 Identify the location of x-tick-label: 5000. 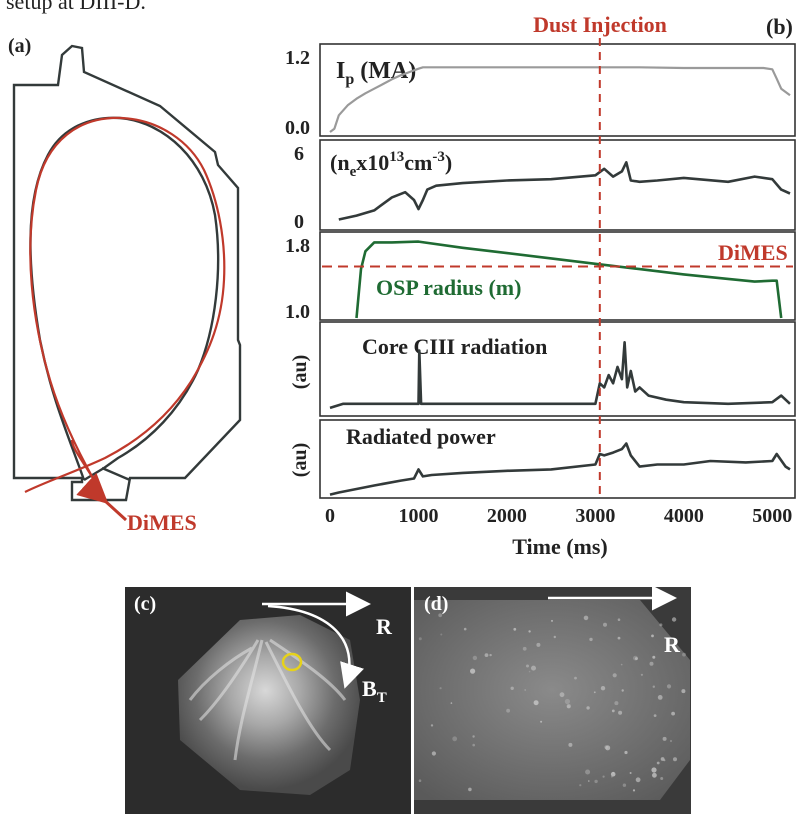
(772, 516).